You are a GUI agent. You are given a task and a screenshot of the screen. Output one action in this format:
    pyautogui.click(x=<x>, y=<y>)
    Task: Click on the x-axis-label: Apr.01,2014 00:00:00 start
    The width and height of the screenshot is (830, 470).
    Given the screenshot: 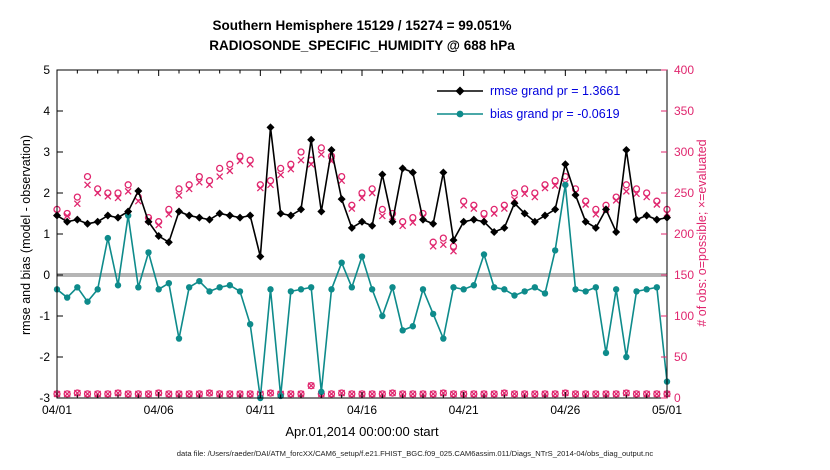 What is the action you would take?
    pyautogui.click(x=362, y=431)
    